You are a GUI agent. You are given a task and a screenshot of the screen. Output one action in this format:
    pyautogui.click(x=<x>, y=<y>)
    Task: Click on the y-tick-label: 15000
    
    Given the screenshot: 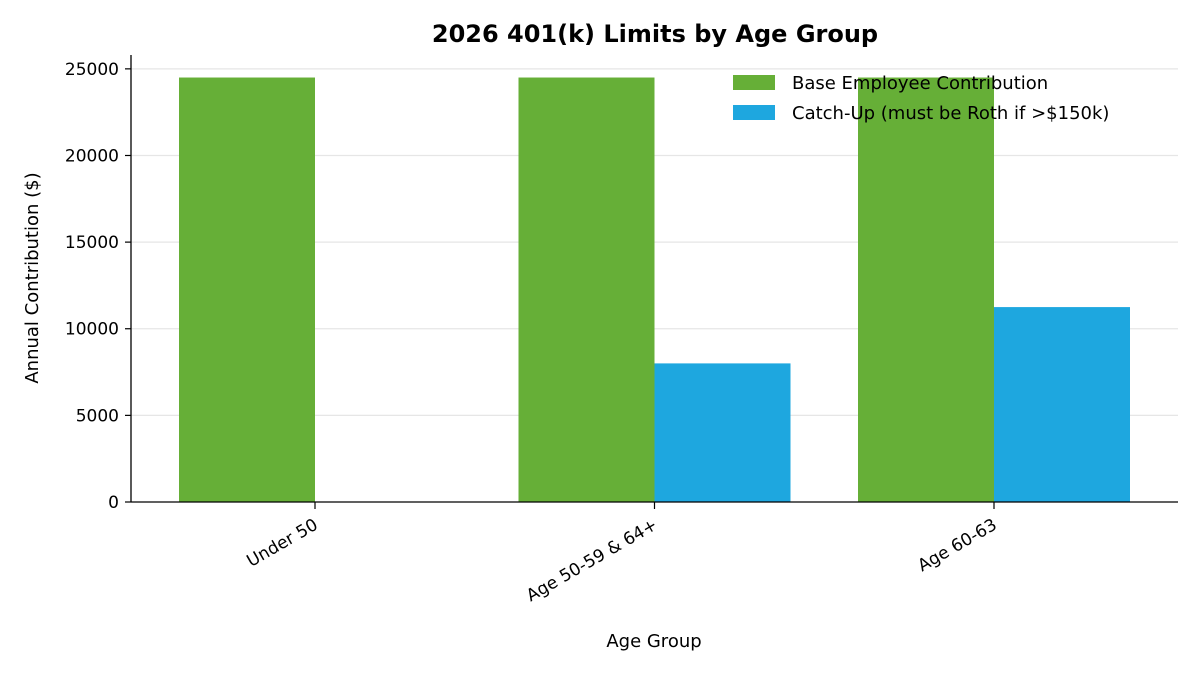 What is the action you would take?
    pyautogui.click(x=92, y=243)
    